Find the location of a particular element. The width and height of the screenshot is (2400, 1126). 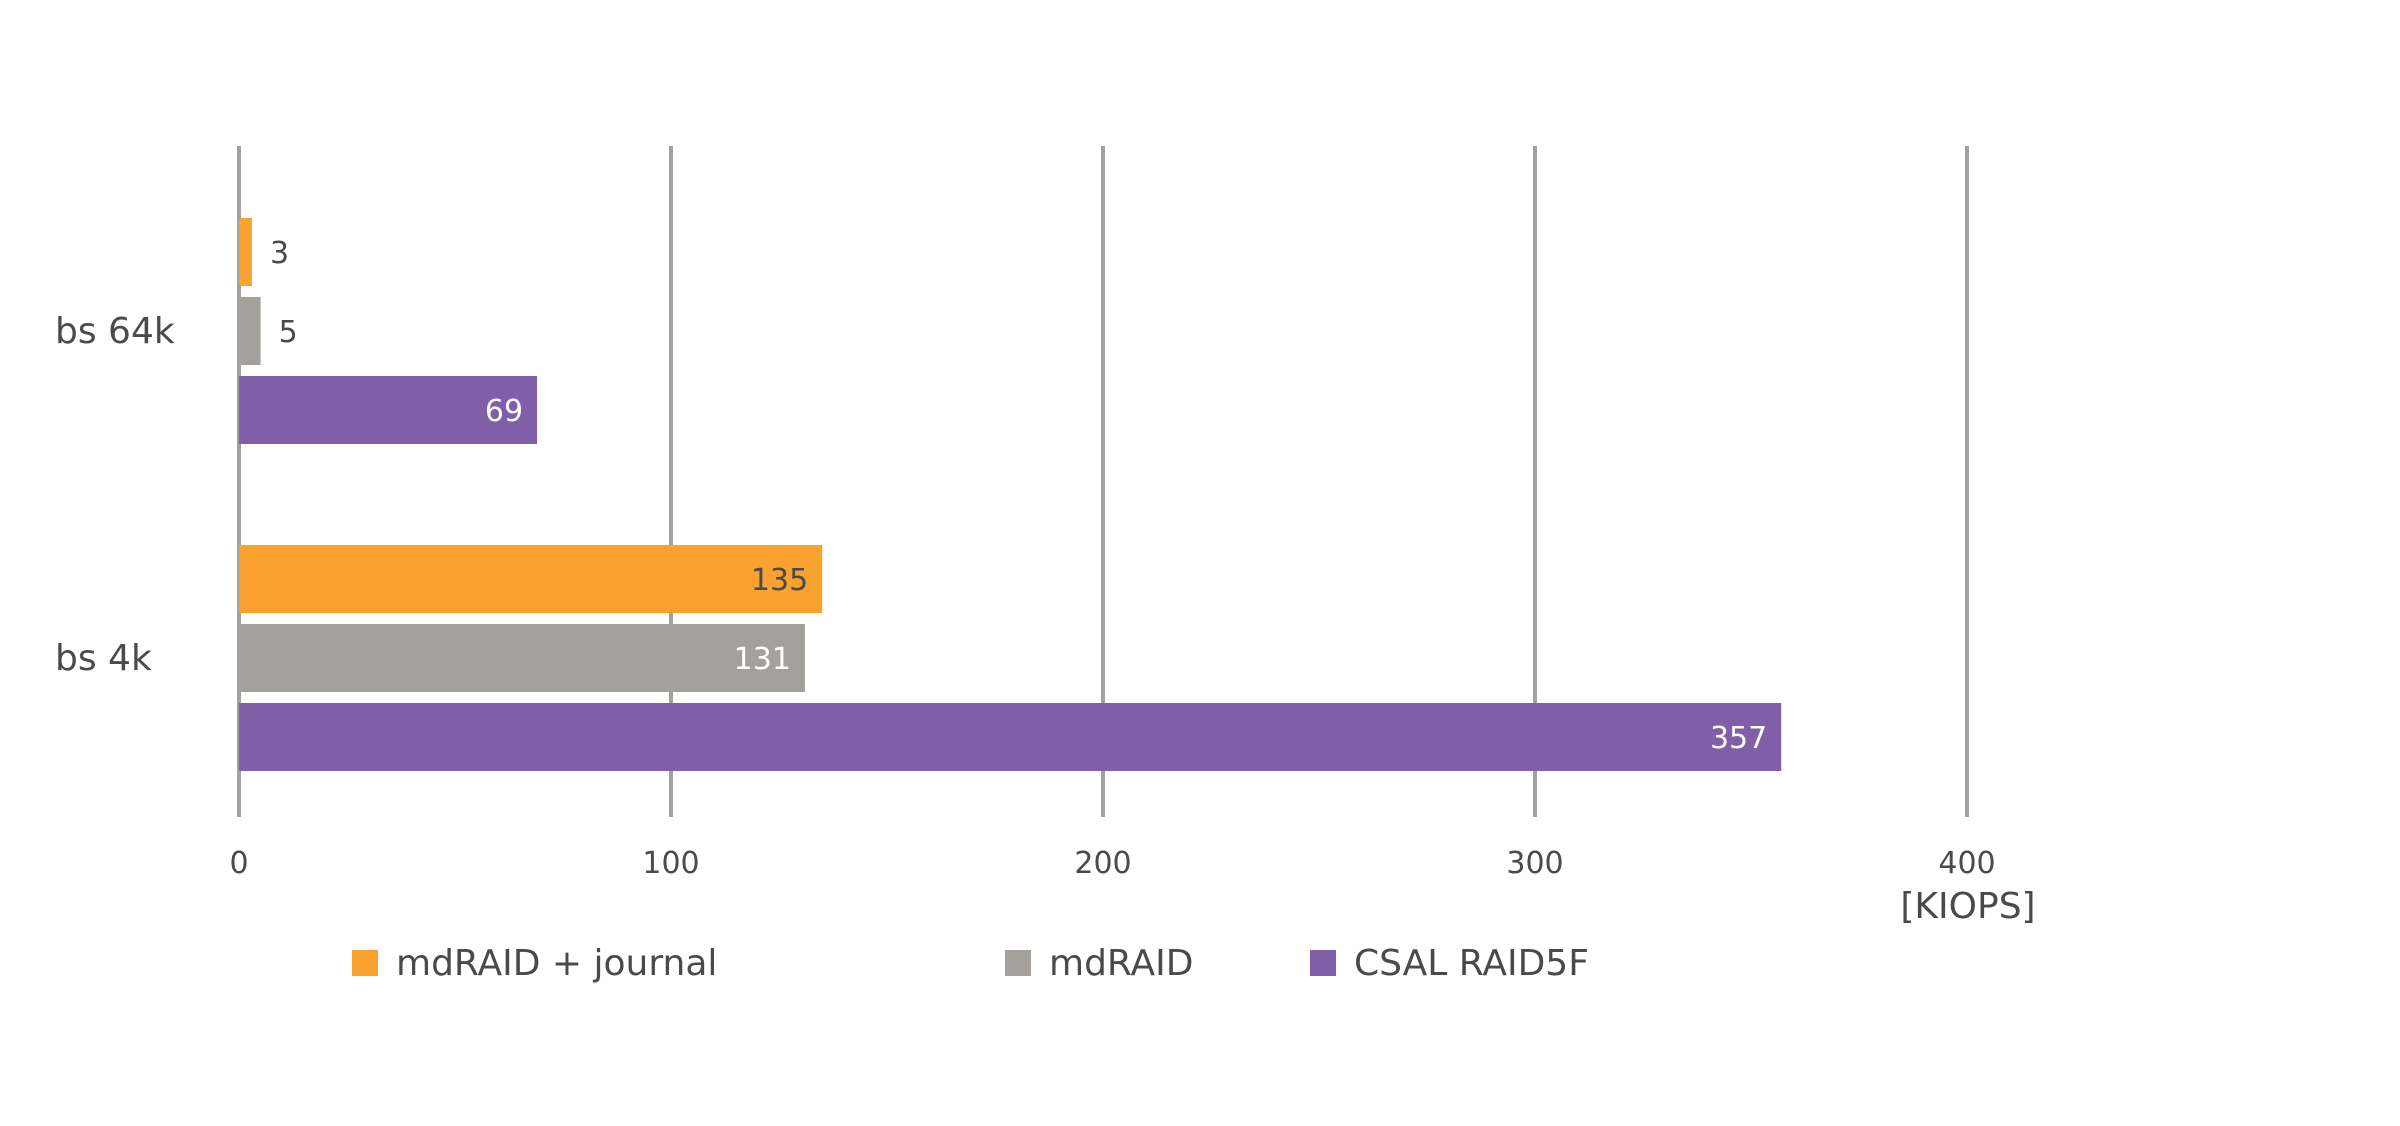

data-label: 131 is located at coordinates (762, 659).